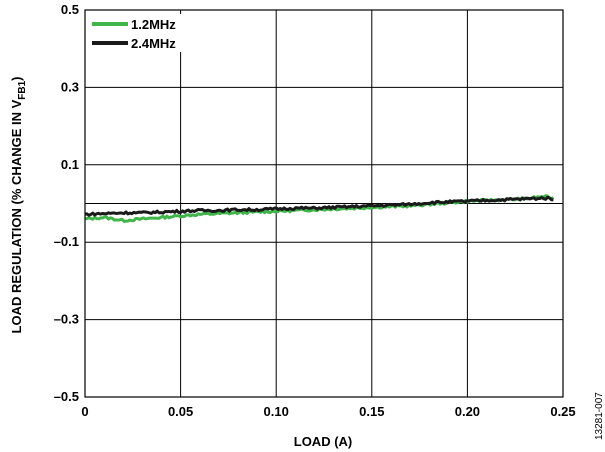 Image resolution: width=605 pixels, height=452 pixels. I want to click on x-tick-label: 0, so click(84, 411).